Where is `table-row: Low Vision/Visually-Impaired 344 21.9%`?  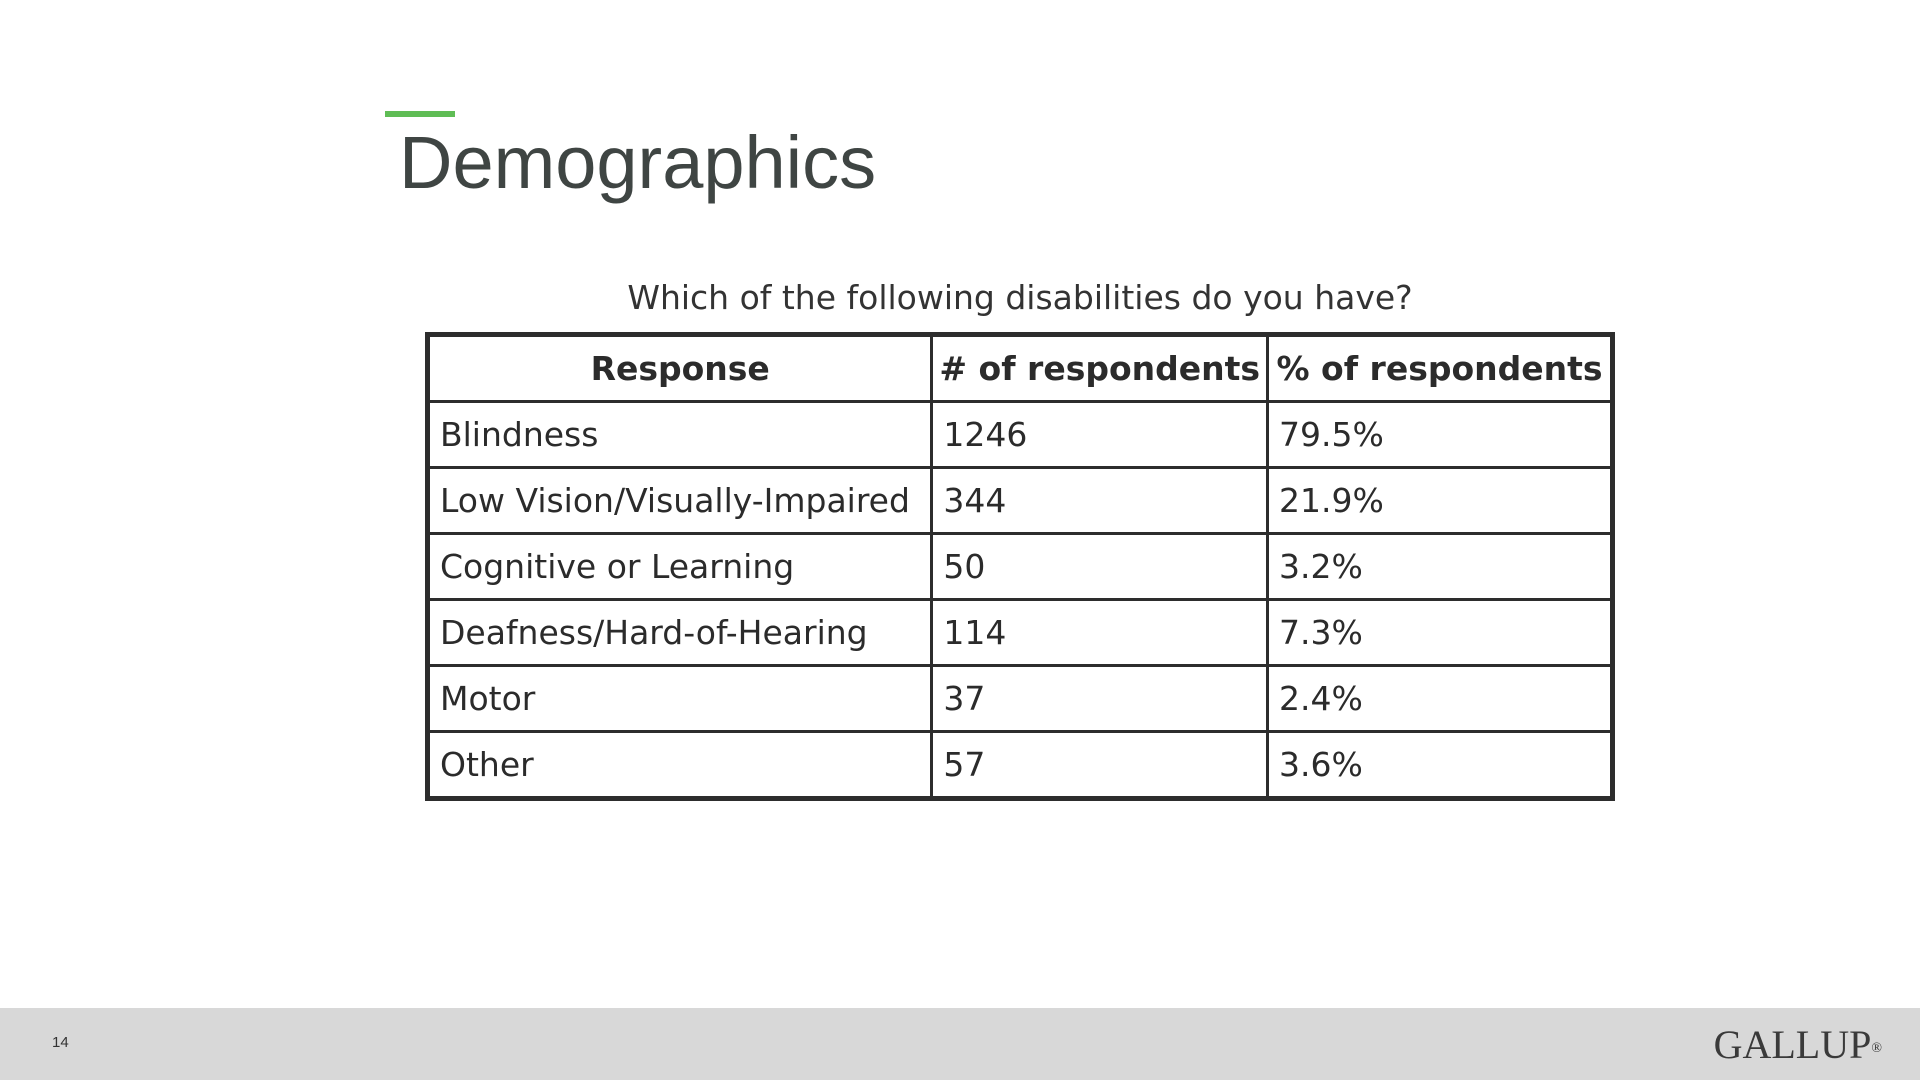 table-row: Low Vision/Visually-Impaired 344 21.9% is located at coordinates (1019, 500).